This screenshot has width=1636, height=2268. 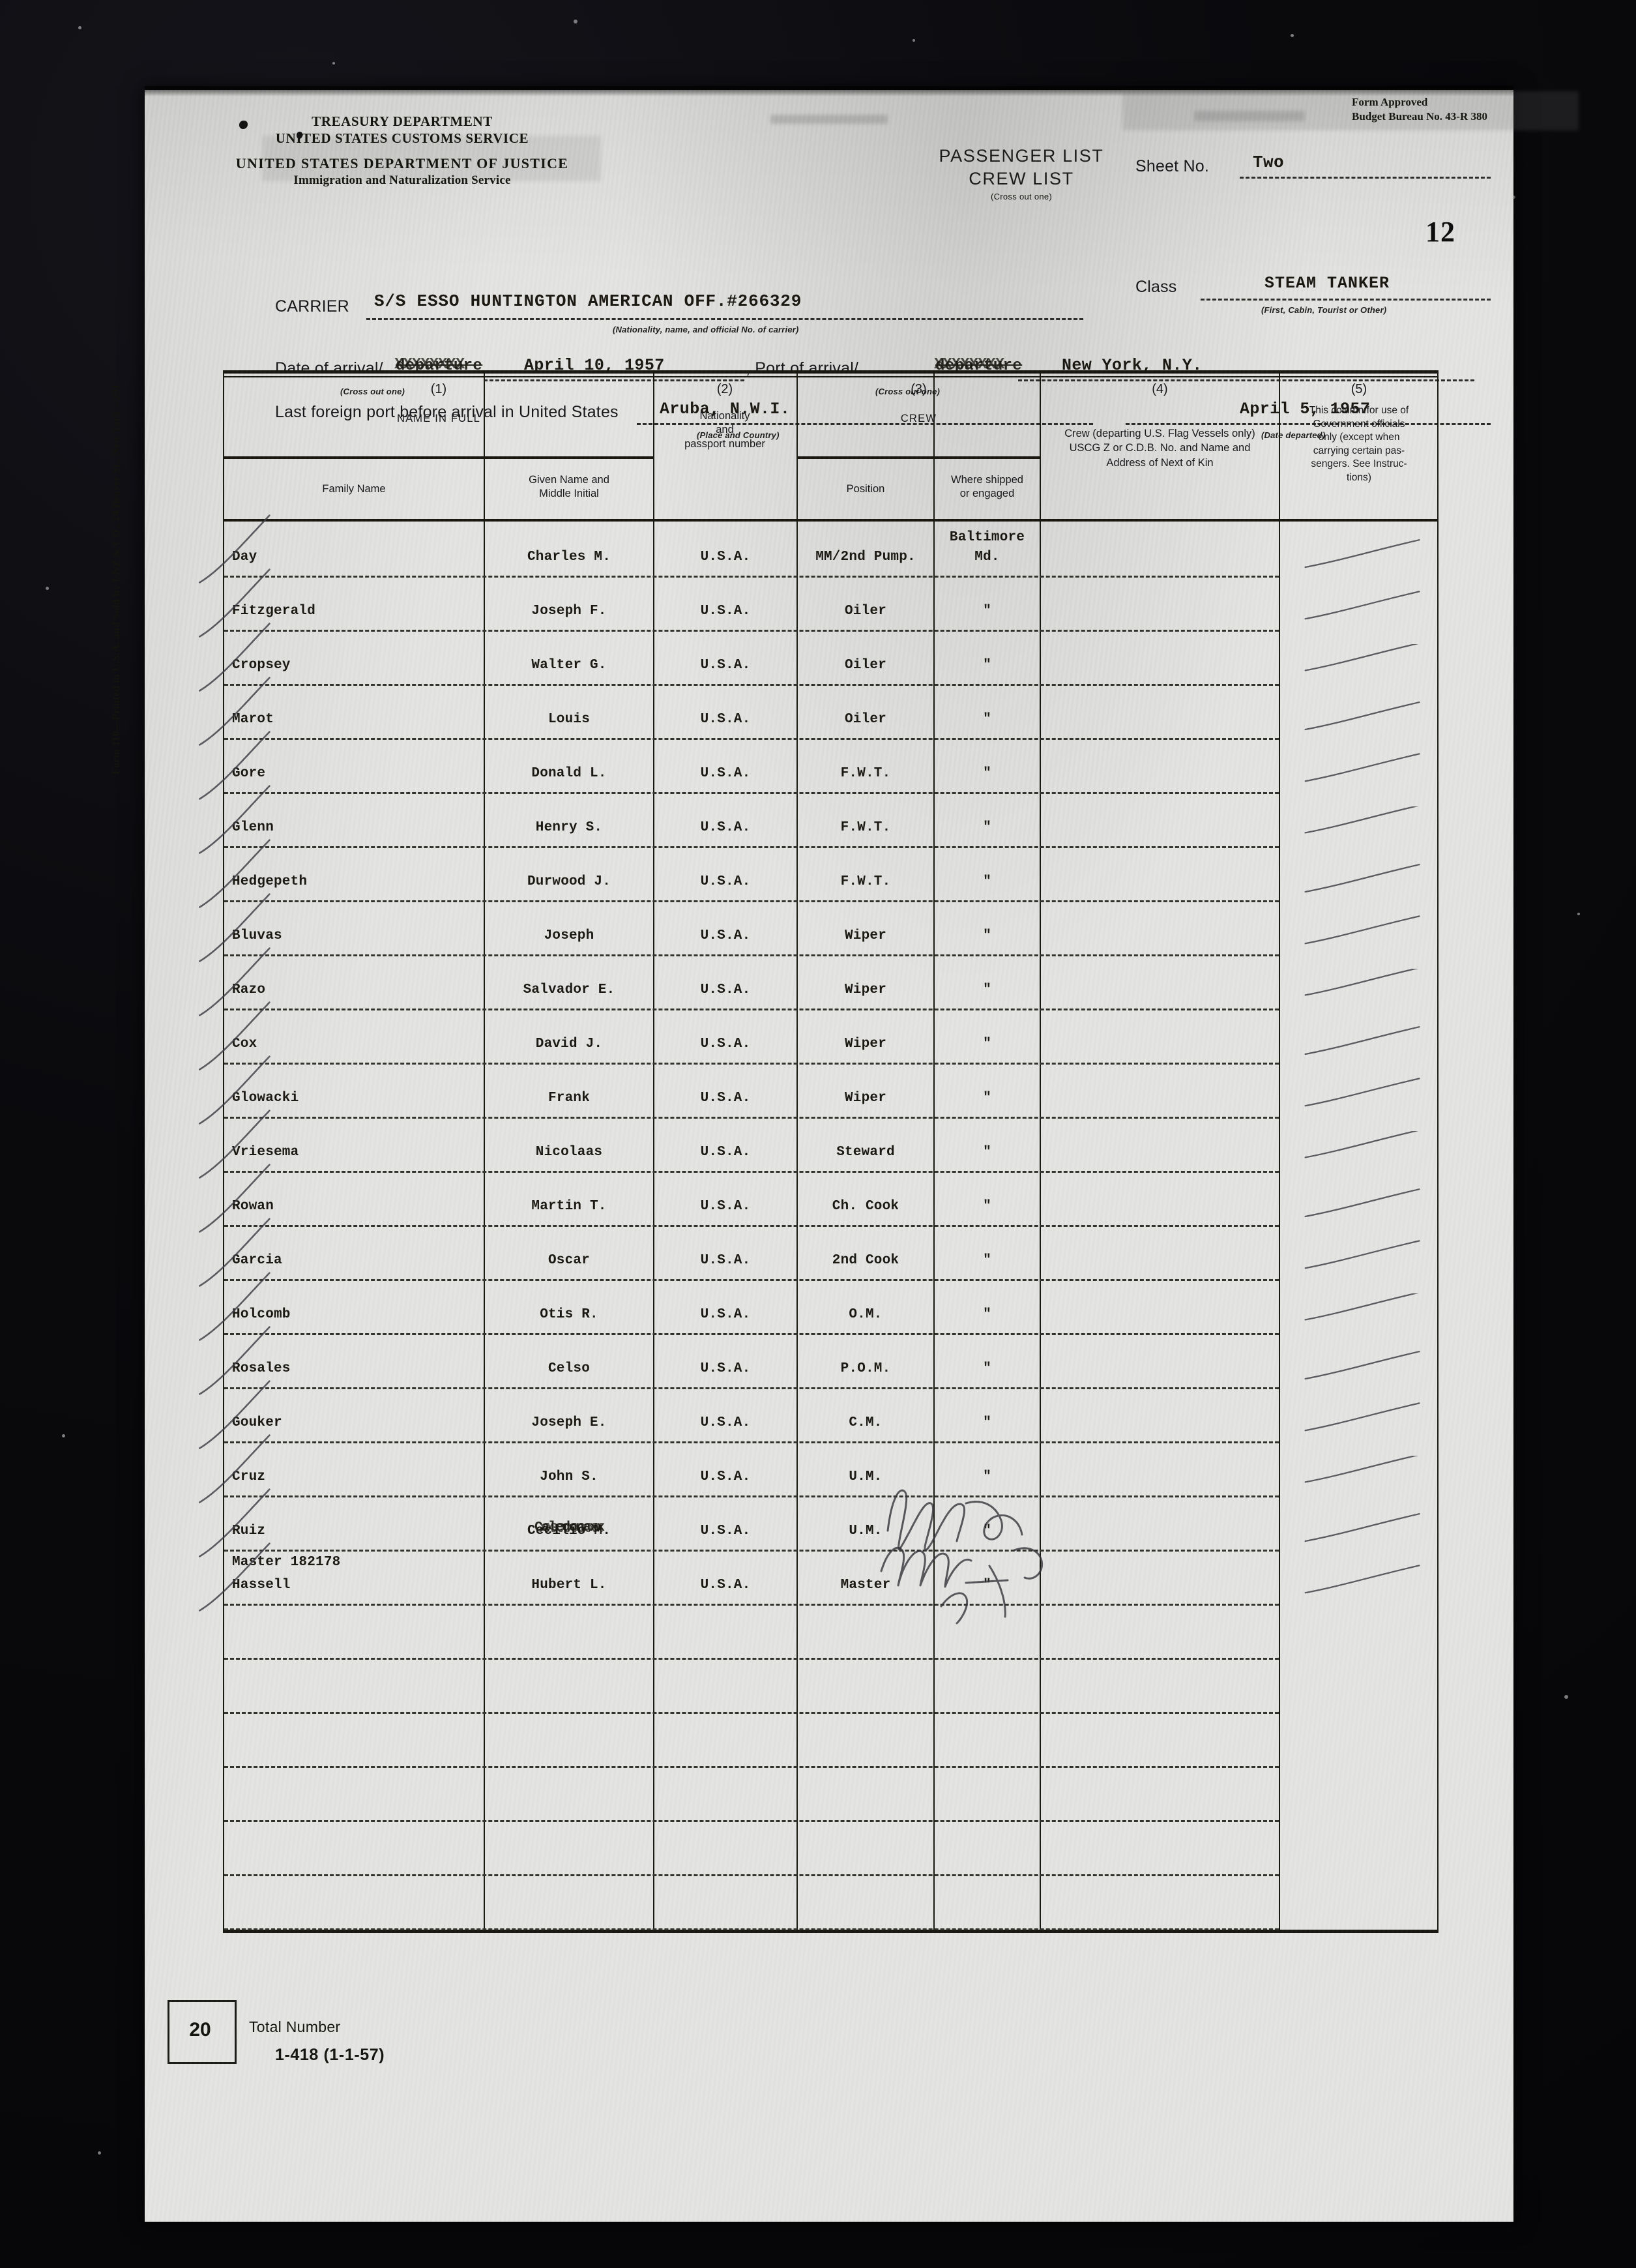 What do you see at coordinates (569, 1152) in the screenshot?
I see `cell-given: Nicolaas` at bounding box center [569, 1152].